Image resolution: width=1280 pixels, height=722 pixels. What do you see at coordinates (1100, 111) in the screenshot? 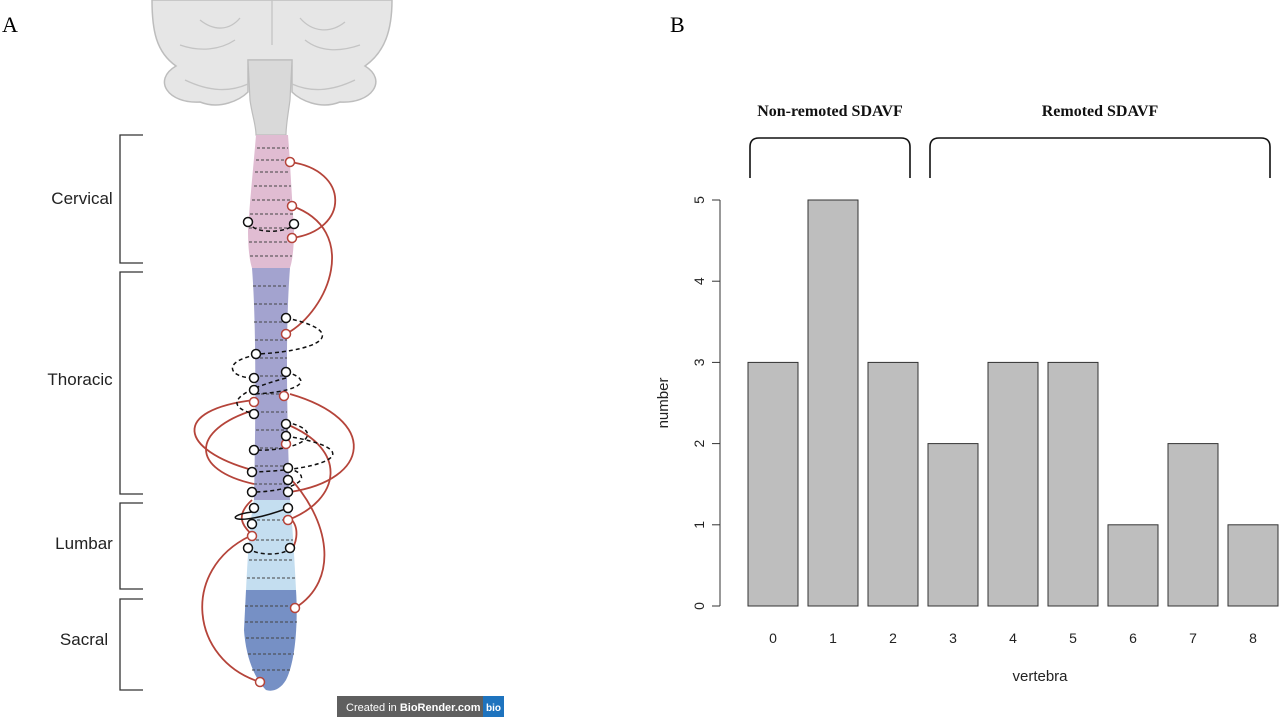
I see `group-label-1: Remoted SDAVF` at bounding box center [1100, 111].